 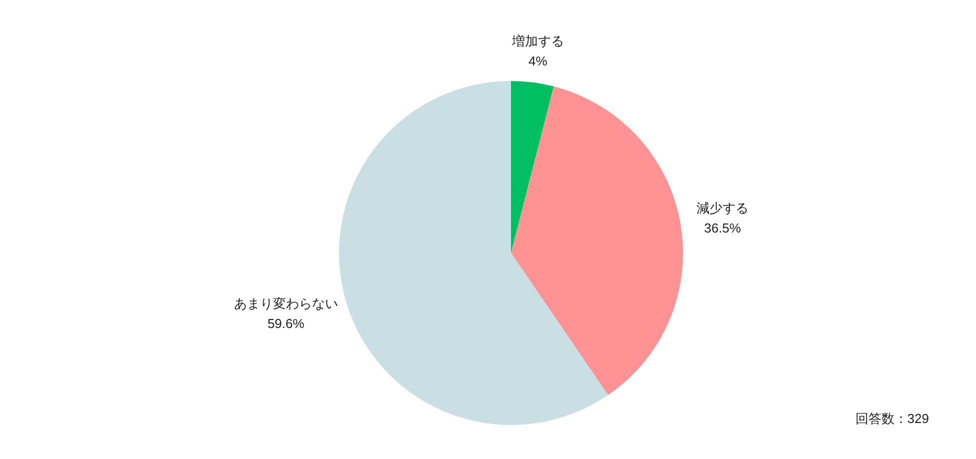 I want to click on text: 回答数：329, so click(x=892, y=418).